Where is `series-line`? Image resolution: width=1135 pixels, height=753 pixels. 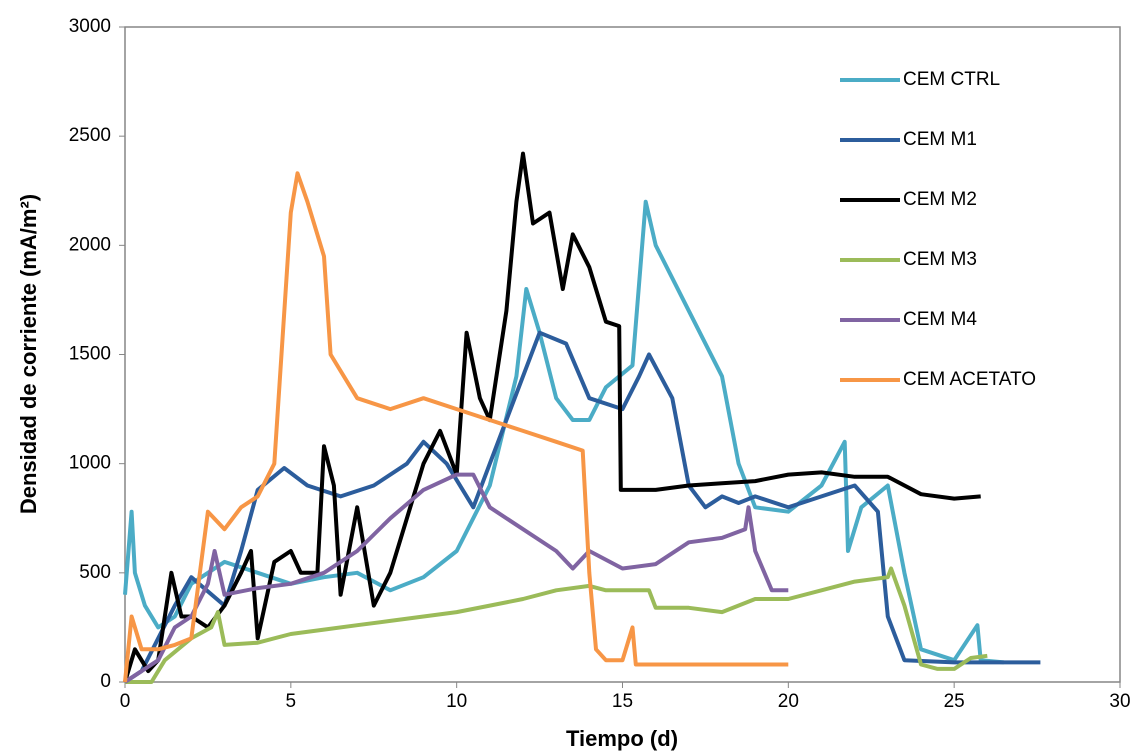 series-line is located at coordinates (556, 625).